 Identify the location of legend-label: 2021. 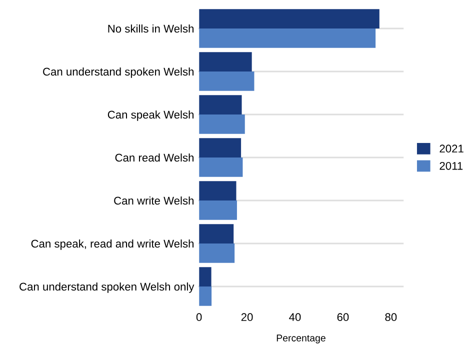
(452, 148).